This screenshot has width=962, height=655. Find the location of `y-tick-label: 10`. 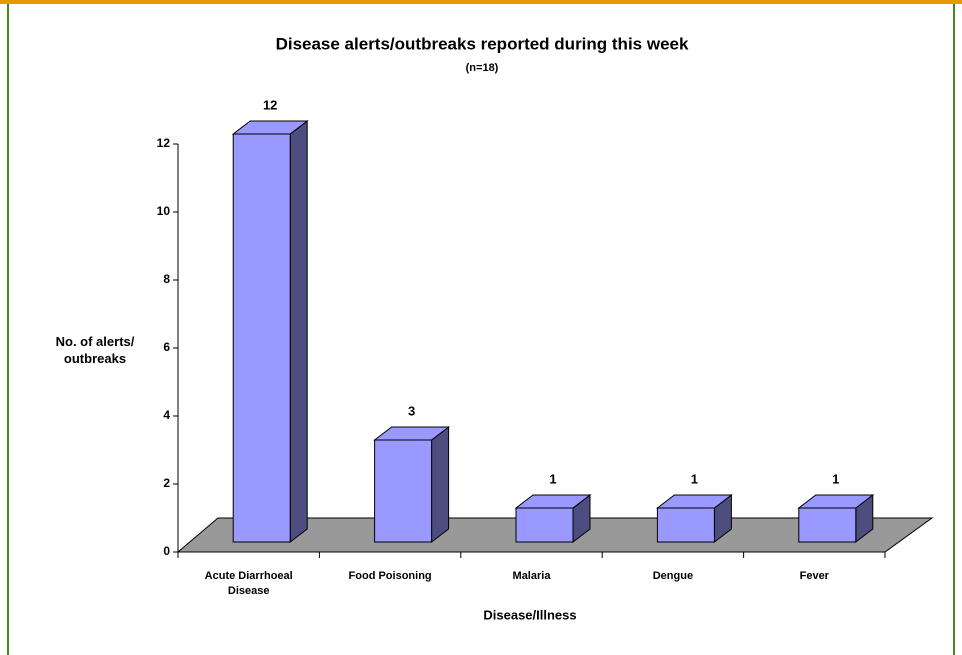

y-tick-label: 10 is located at coordinates (164, 211).